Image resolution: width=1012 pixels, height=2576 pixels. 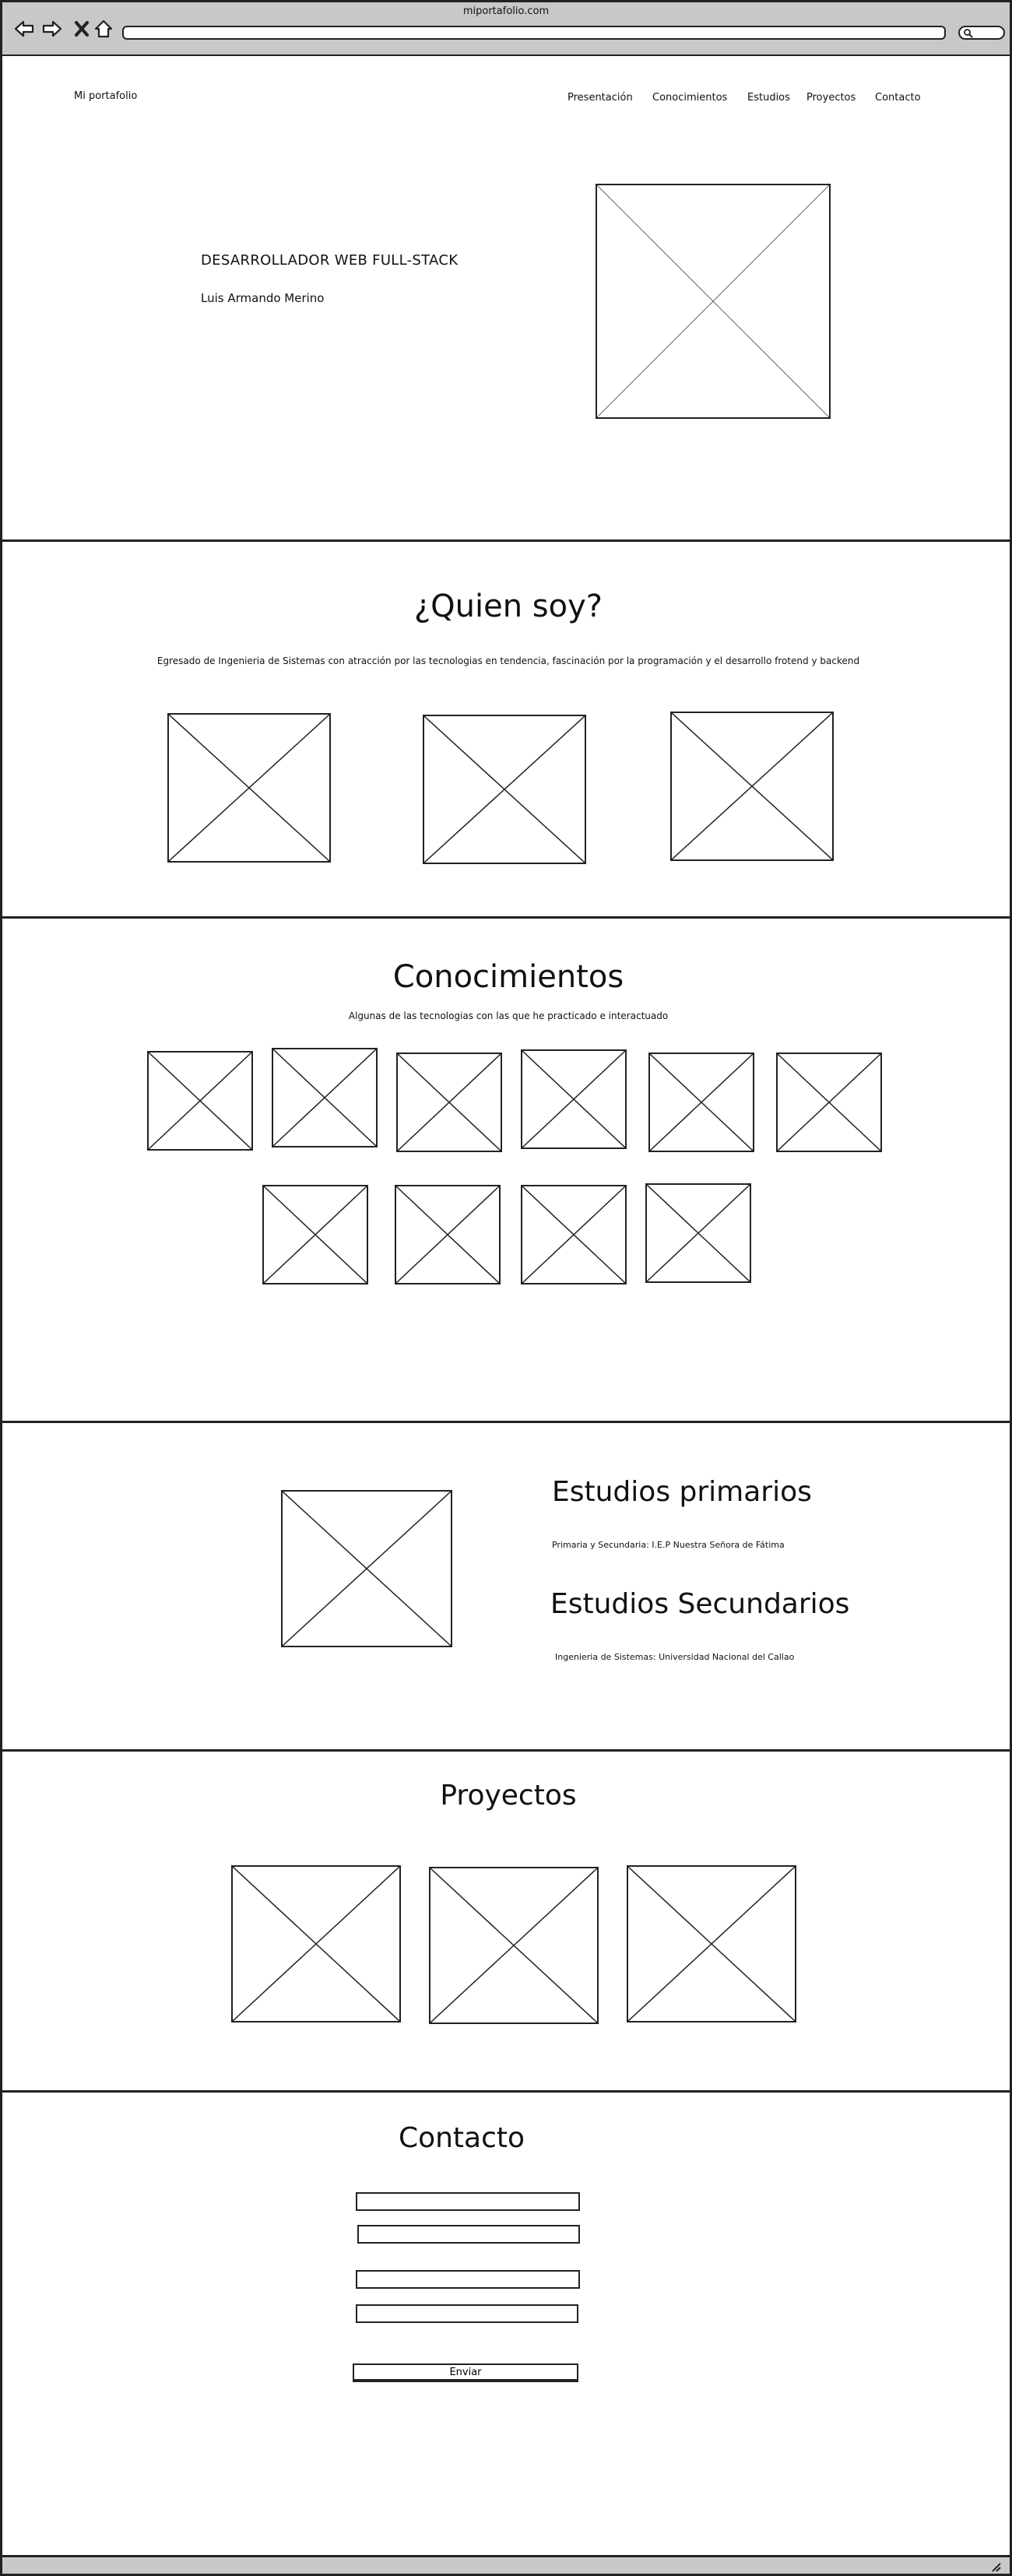 I want to click on close-icon, so click(x=82, y=29).